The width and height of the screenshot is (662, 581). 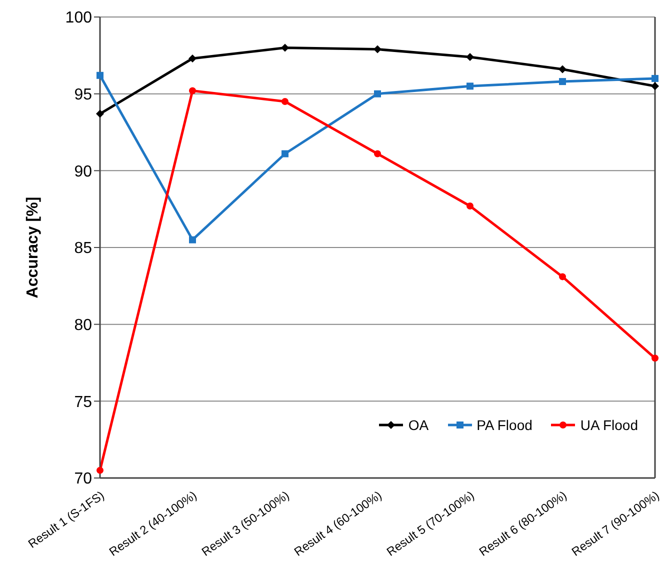 I want to click on y-axis-title: Accuracy [%], so click(x=33, y=247).